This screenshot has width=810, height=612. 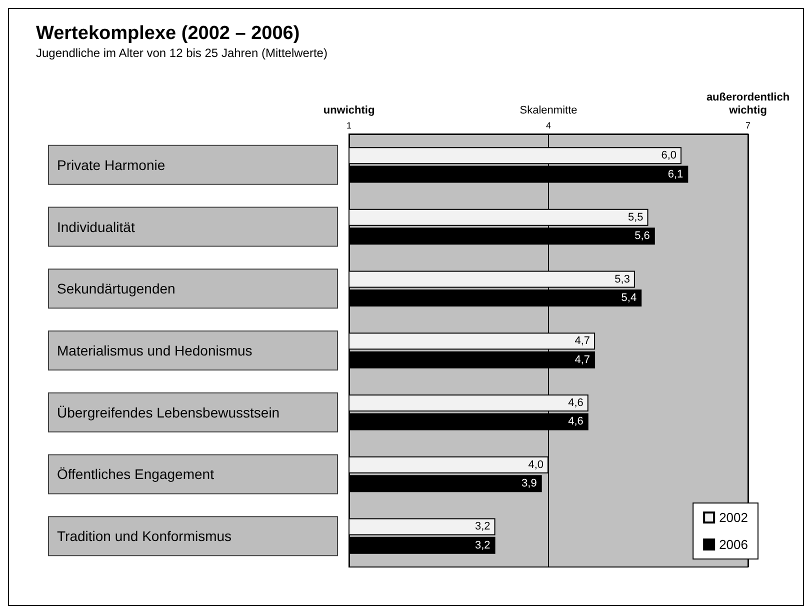 I want to click on data-label: 5,5, so click(x=636, y=217).